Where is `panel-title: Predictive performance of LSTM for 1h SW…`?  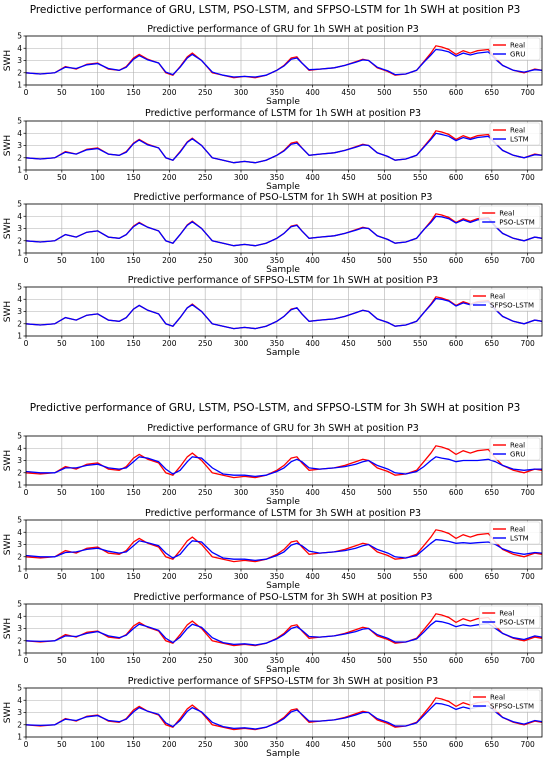
panel-title: Predictive performance of LSTM for 1h SW… is located at coordinates (283, 113).